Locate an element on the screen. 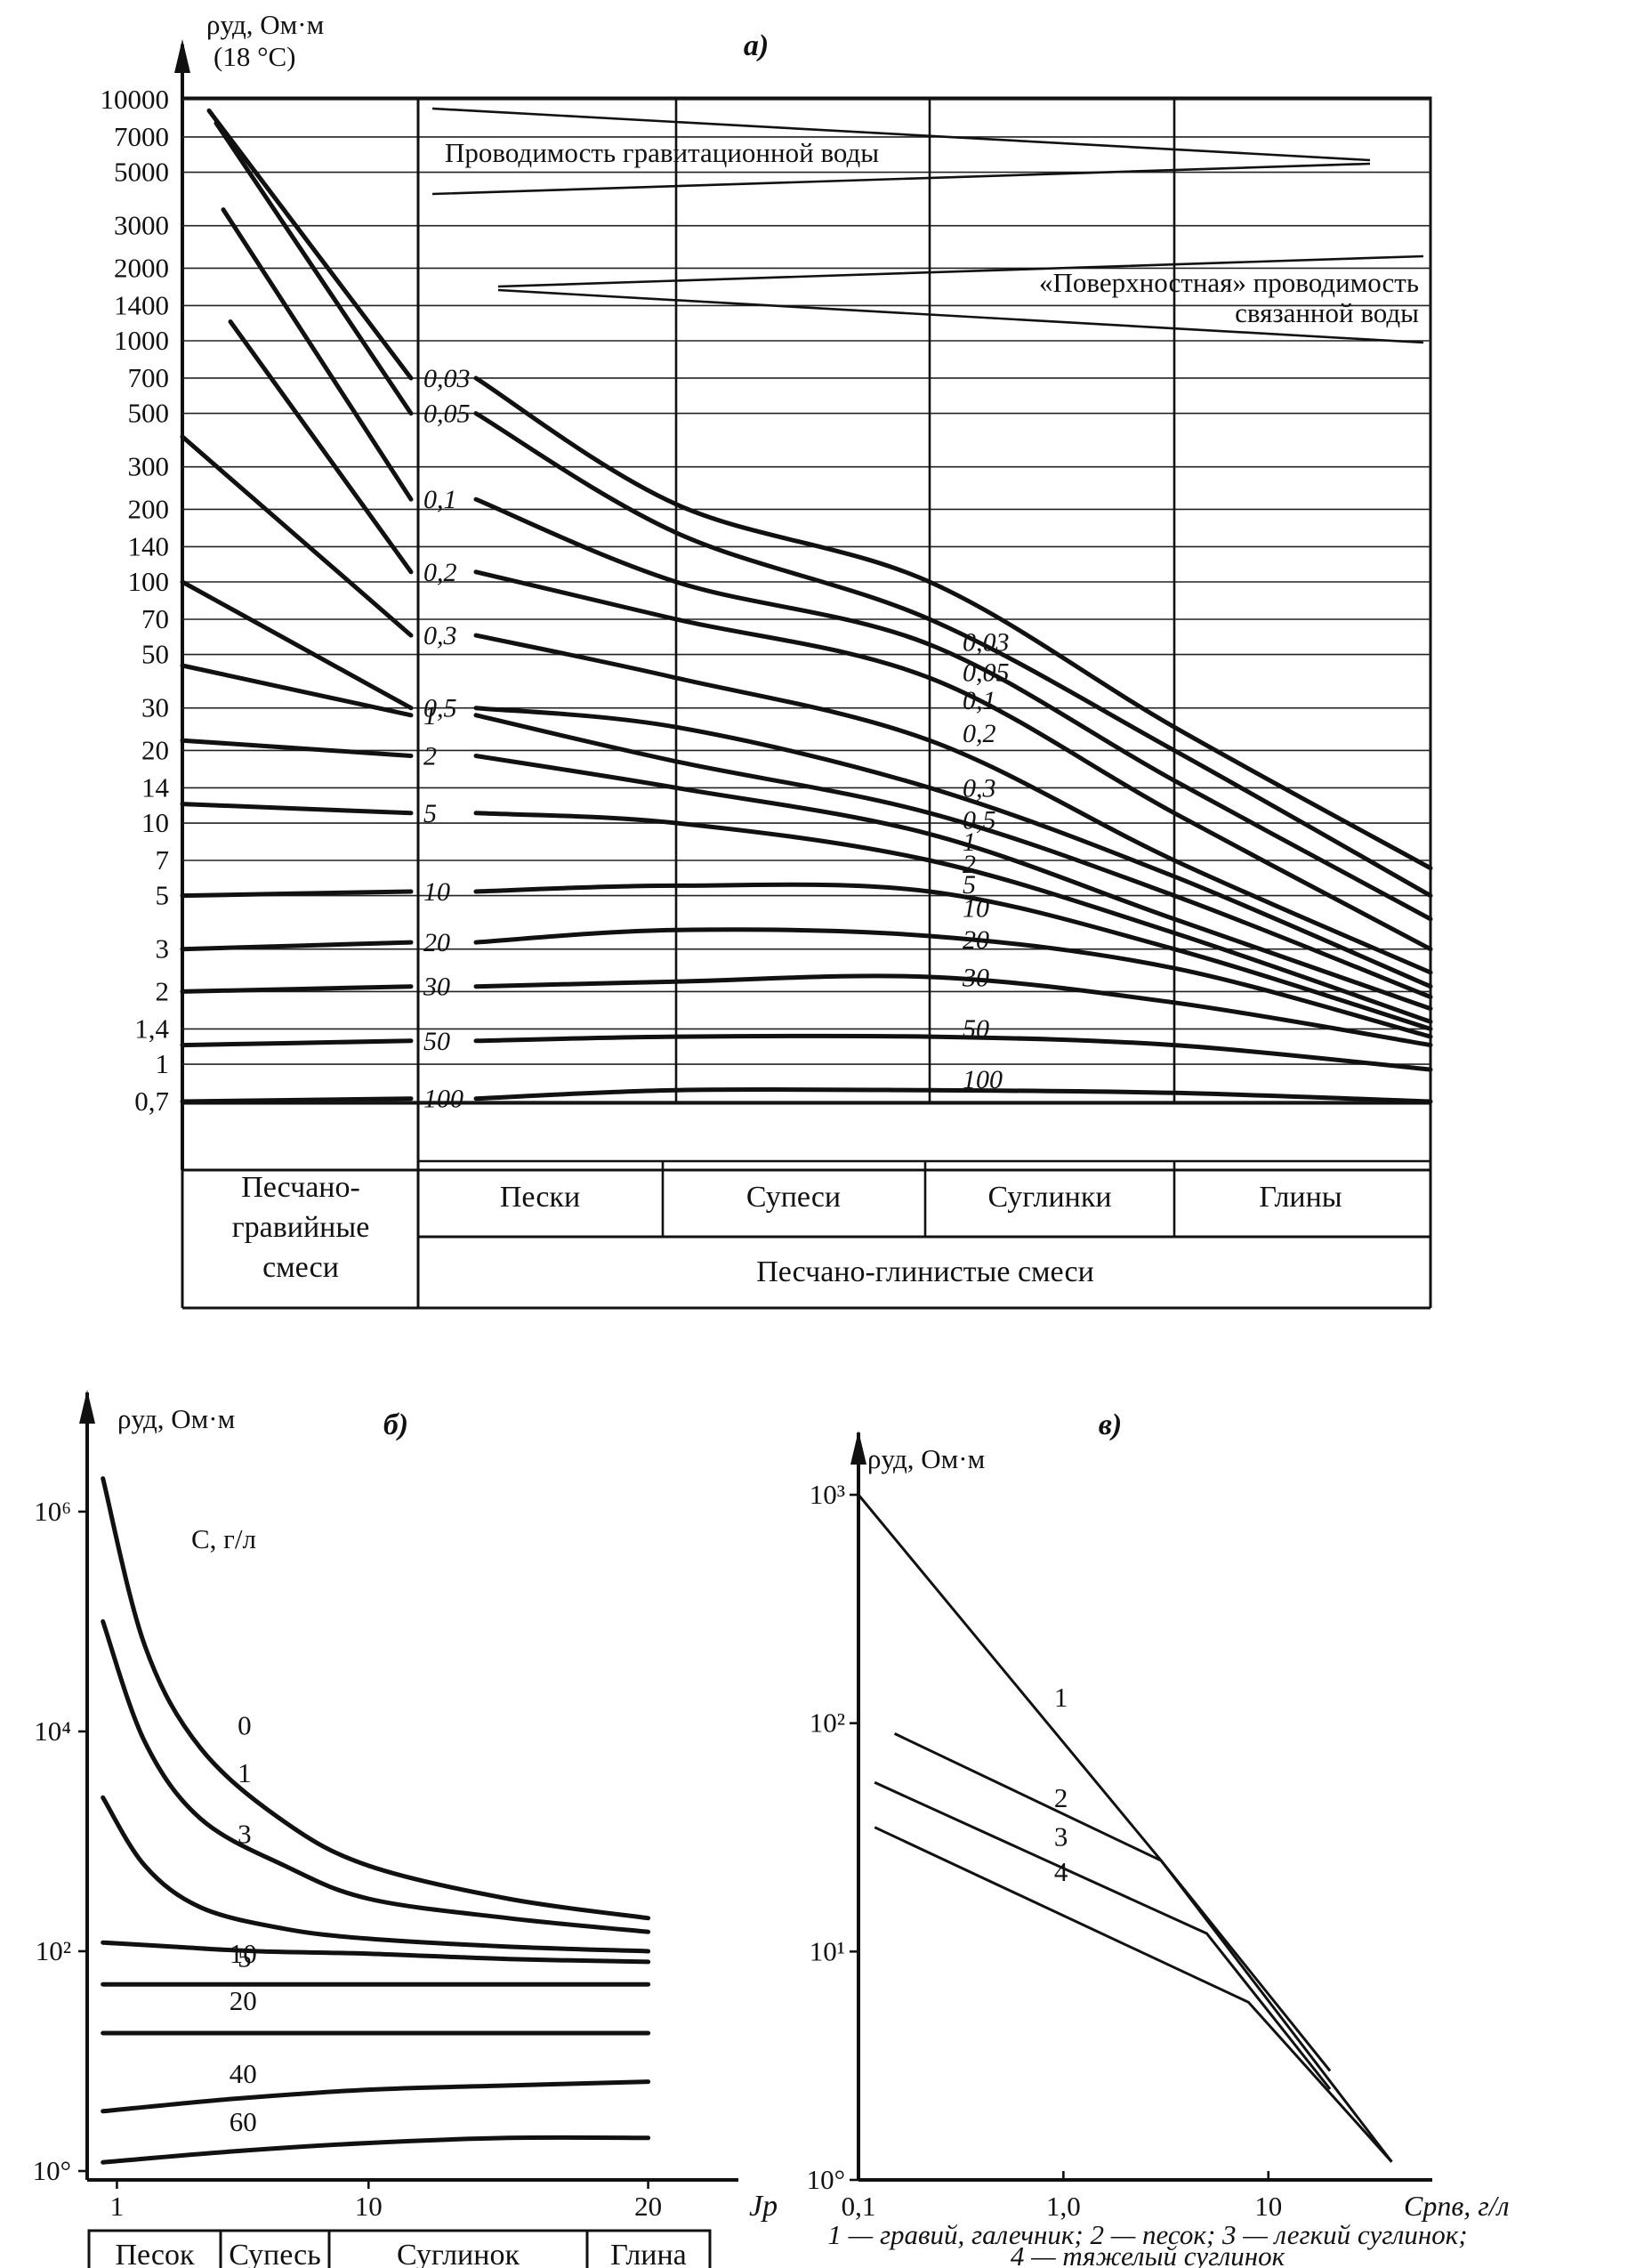 This screenshot has width=1644, height=2268. chart-a-series-label: 0,5 is located at coordinates (980, 820).